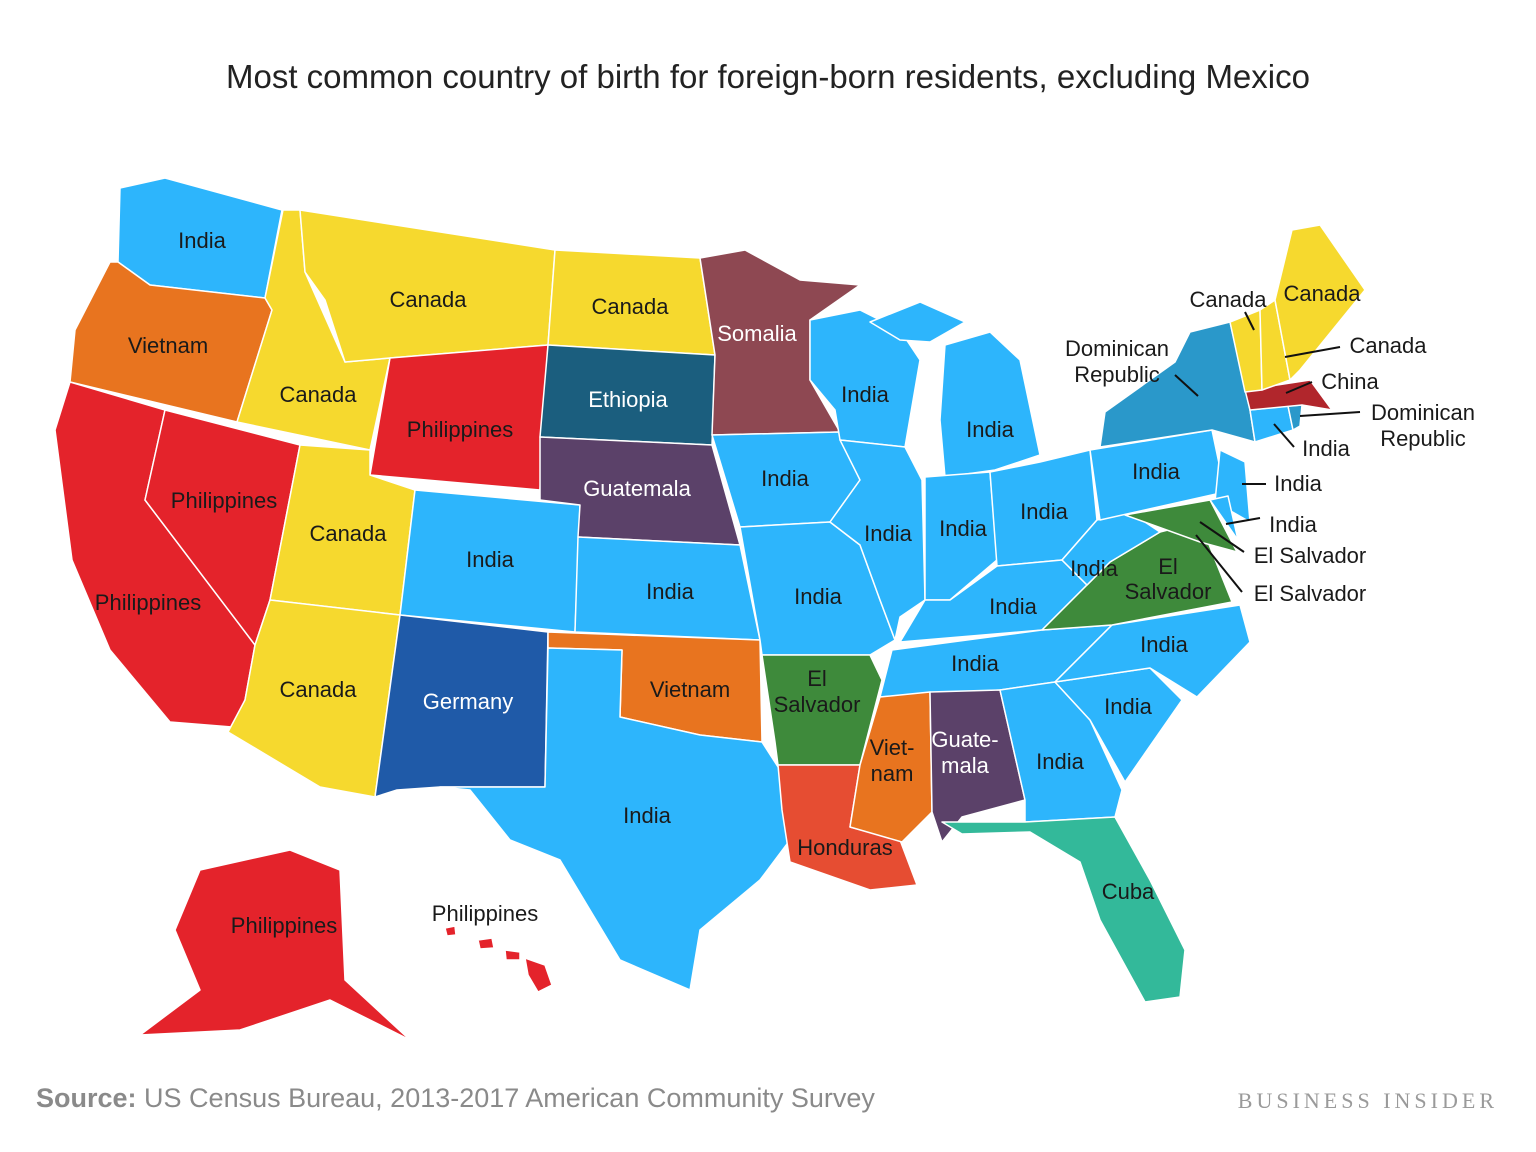 Image resolution: width=1536 pixels, height=1152 pixels. I want to click on label-pa: India, so click(1156, 471).